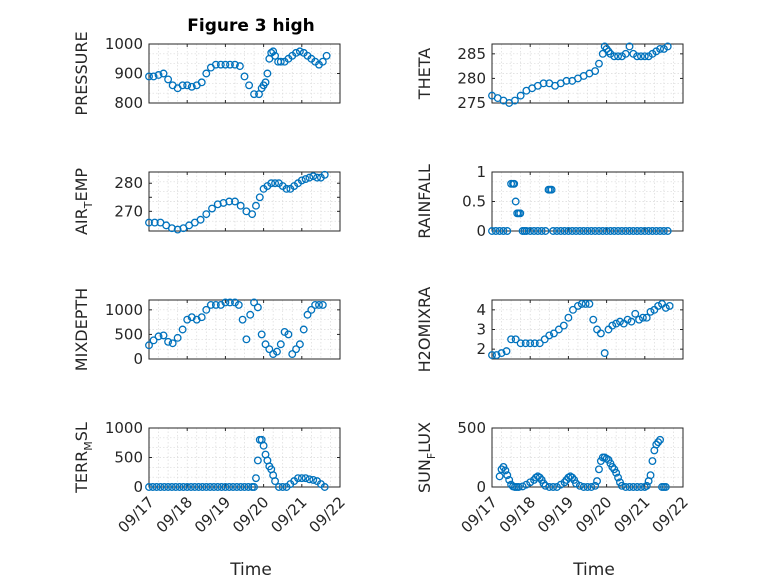  I want to click on axes-frame, so click(244, 201).